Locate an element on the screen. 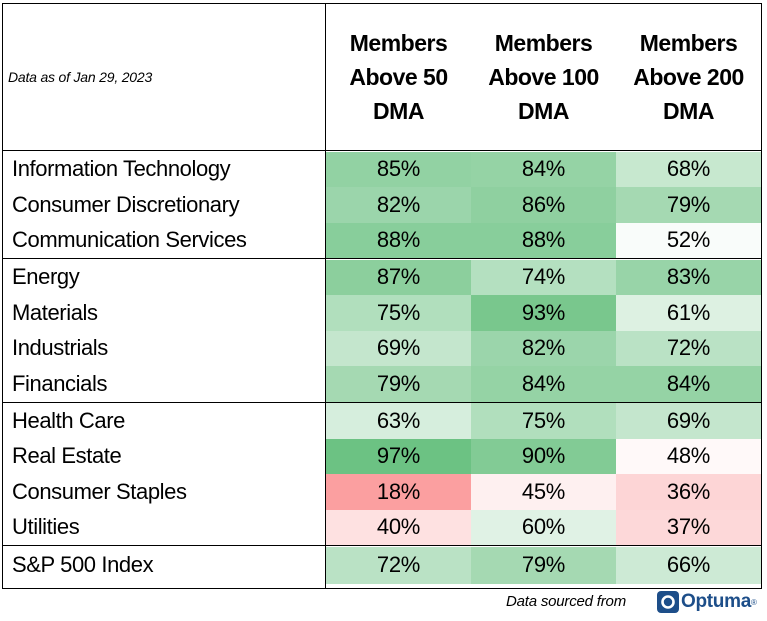 The image size is (767, 621). value-cell: 61% is located at coordinates (688, 313).